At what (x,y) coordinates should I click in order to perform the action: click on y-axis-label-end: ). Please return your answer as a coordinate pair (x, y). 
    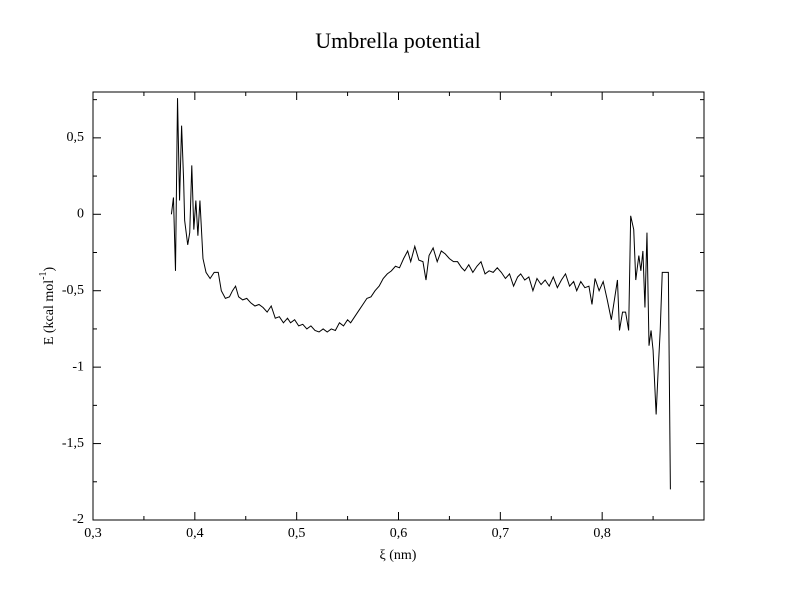
    Looking at the image, I should click on (49, 269).